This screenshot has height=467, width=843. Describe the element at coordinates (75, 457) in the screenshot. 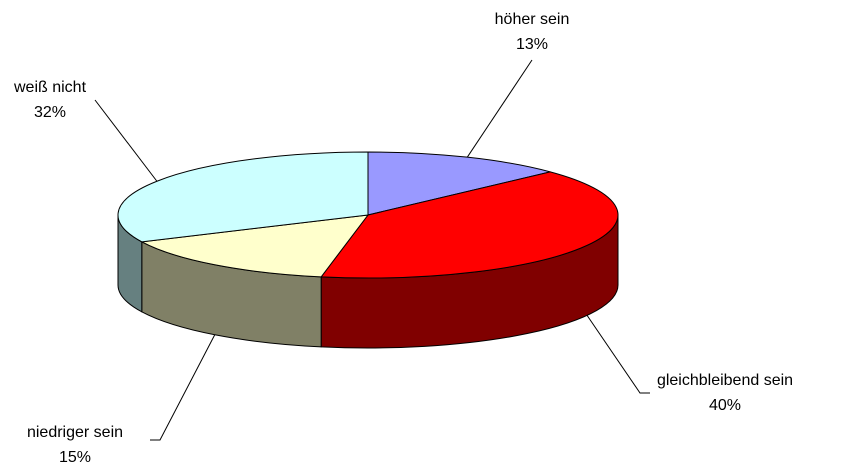

I see `slice-value-label: 15%` at that location.